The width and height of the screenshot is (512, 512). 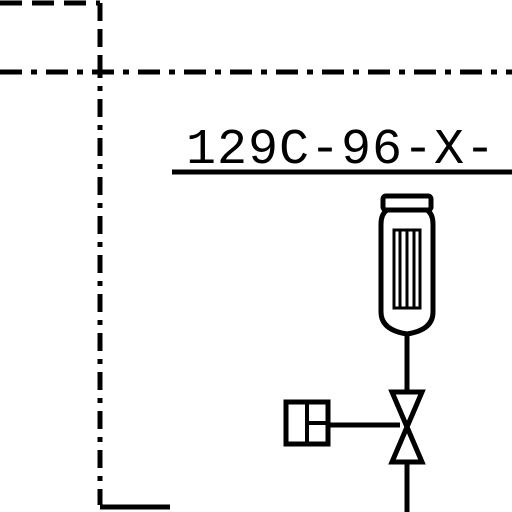 I want to click on filter-body, so click(x=407, y=272).